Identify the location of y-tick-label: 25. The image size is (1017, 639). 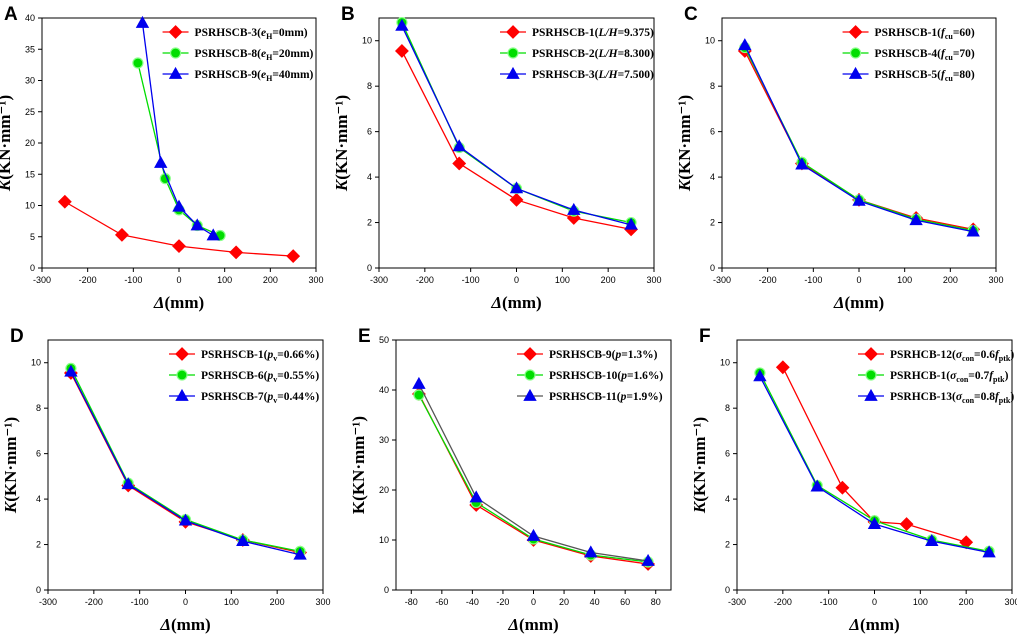
(30, 112).